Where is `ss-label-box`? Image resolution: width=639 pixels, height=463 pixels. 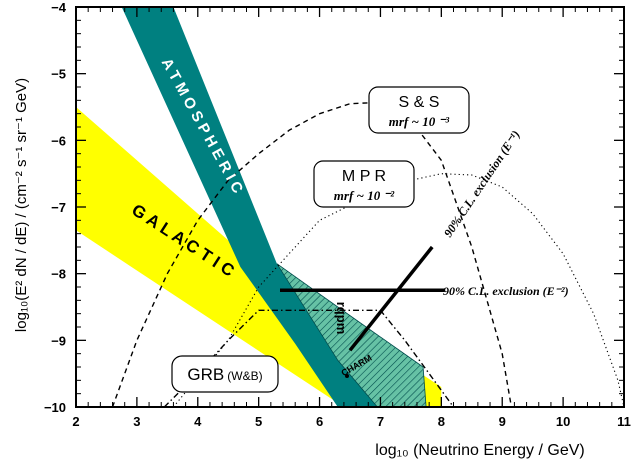 ss-label-box is located at coordinates (419, 110).